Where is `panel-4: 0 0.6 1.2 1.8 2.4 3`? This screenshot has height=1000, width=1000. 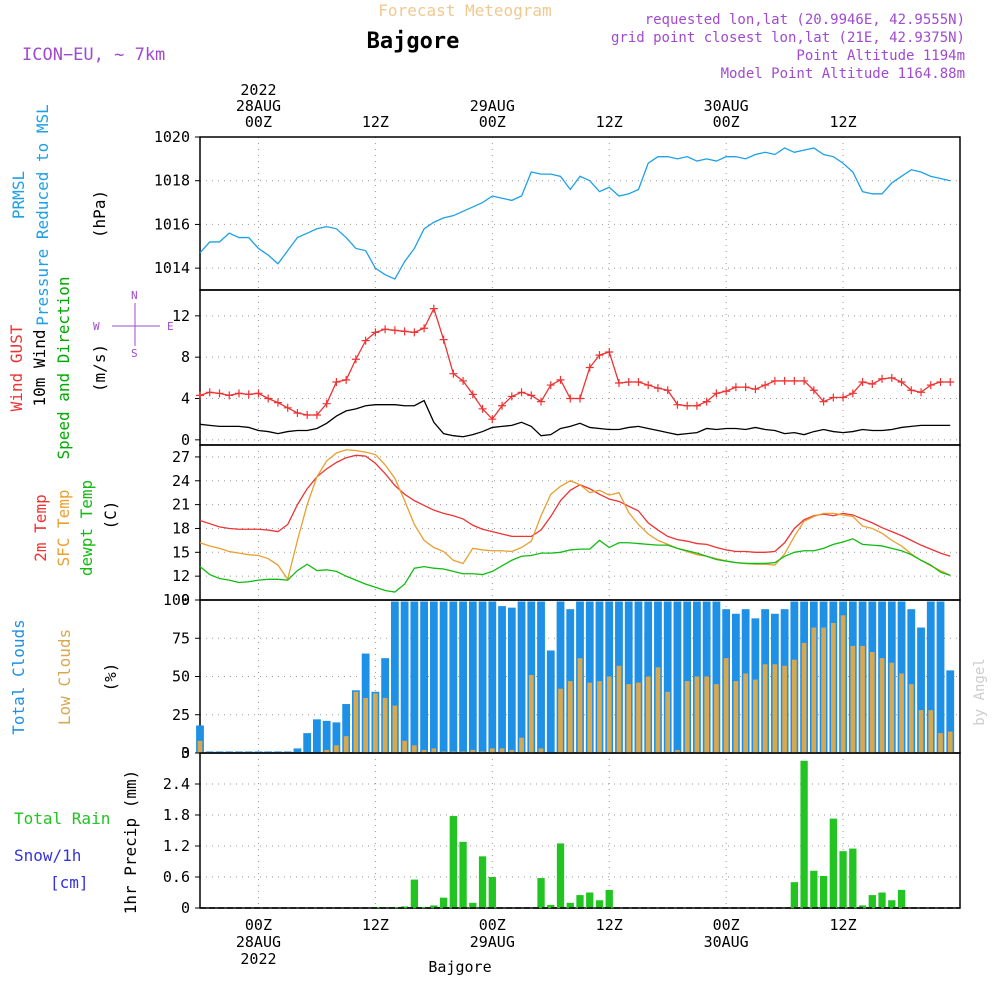 panel-4: 0 0.6 1.2 1.8 2.4 3 is located at coordinates (562, 830).